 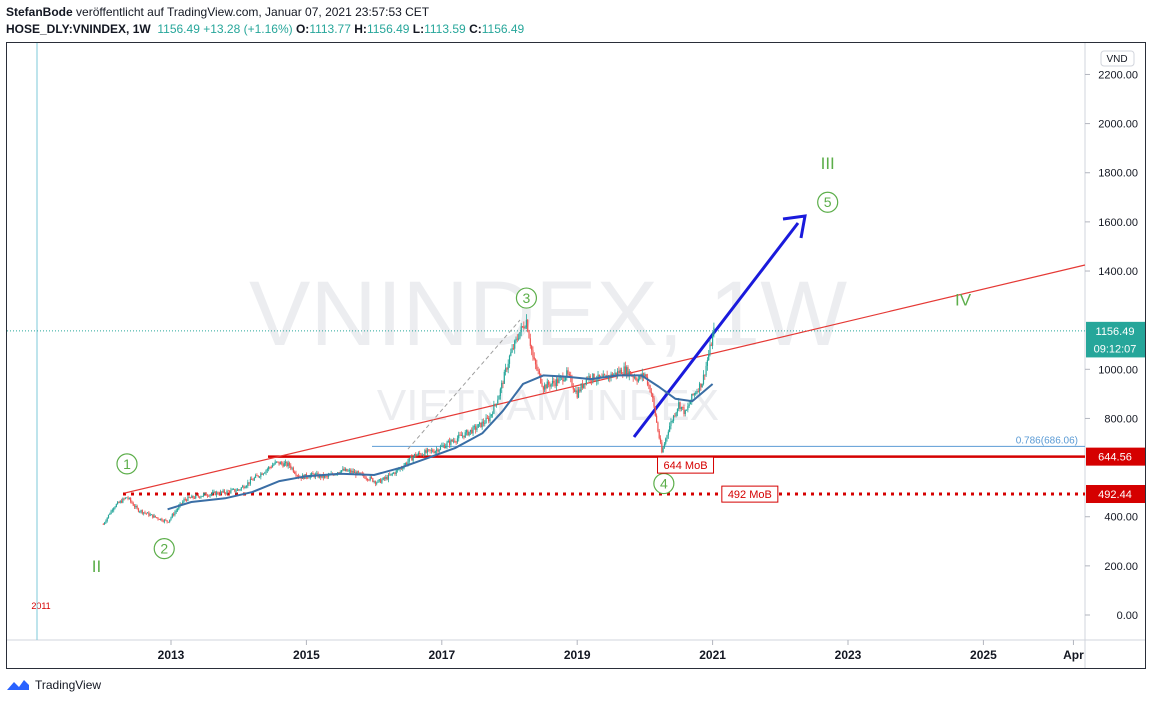 What do you see at coordinates (686, 466) in the screenshot?
I see `support-label: 644 MoB` at bounding box center [686, 466].